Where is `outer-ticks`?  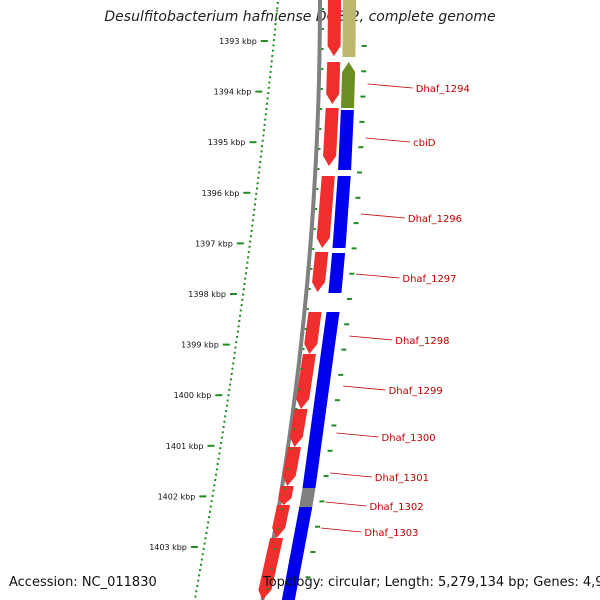 outer-ticks is located at coordinates (336, 312).